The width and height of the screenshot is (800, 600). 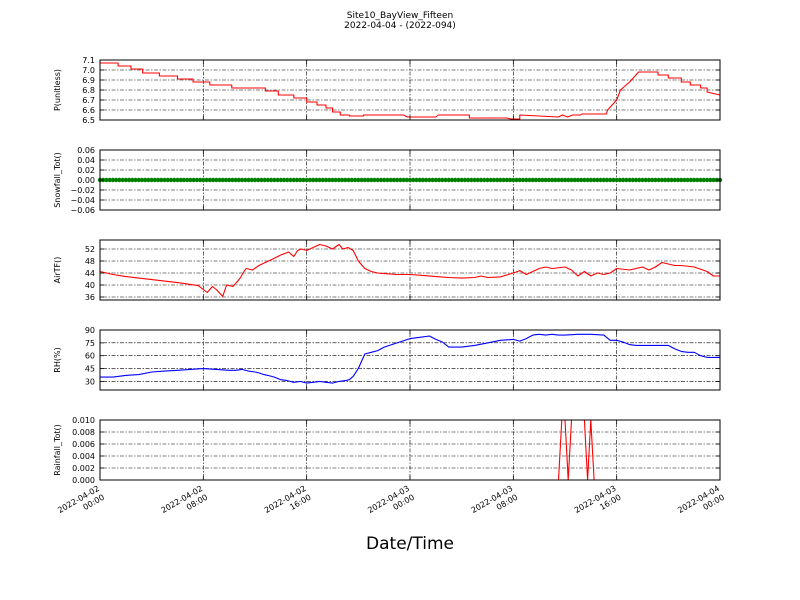 I want to click on y-tick-label: 7.1, so click(x=88, y=60).